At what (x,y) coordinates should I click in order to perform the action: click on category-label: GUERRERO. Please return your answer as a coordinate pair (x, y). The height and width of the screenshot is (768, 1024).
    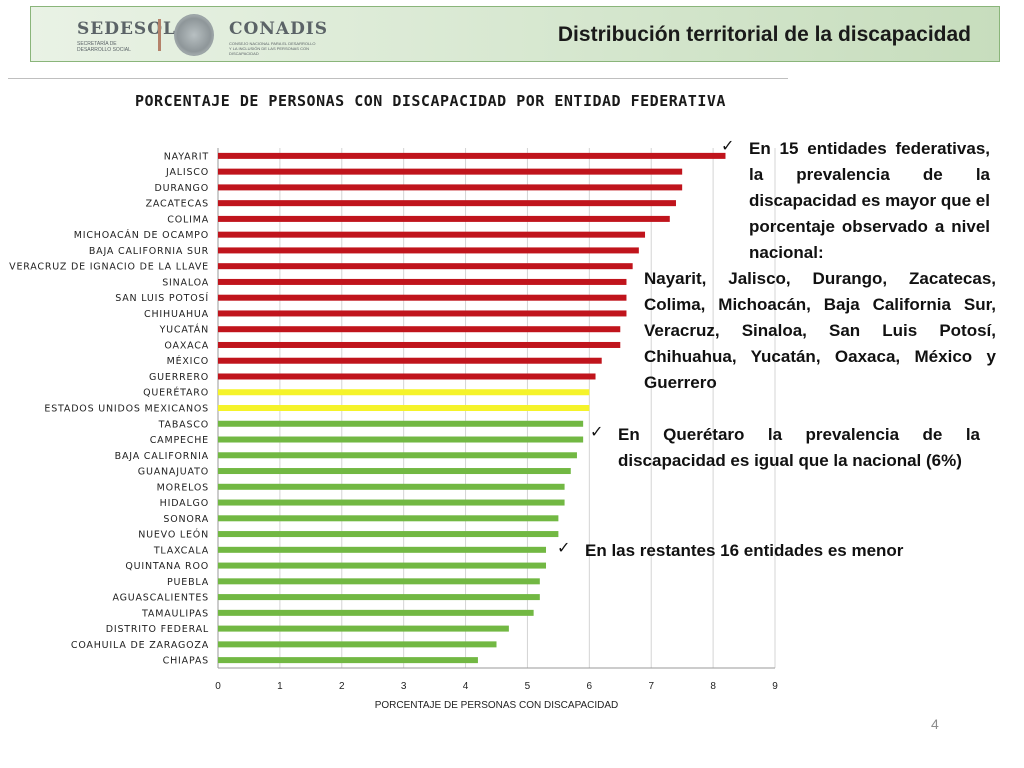
    Looking at the image, I should click on (179, 377).